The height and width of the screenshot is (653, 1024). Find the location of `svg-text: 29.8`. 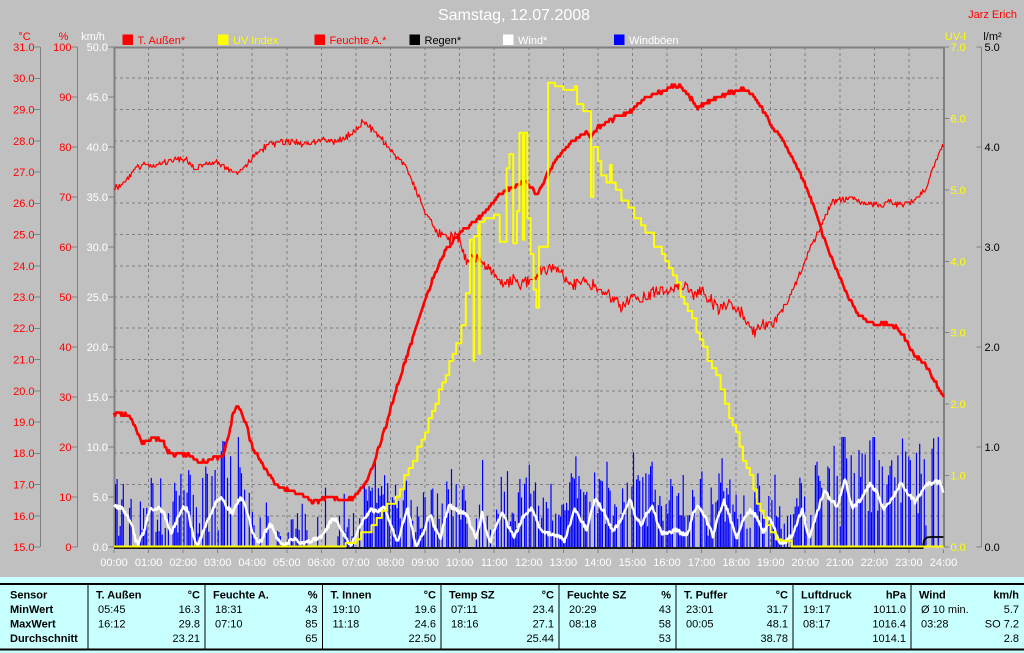

svg-text: 29.8 is located at coordinates (189, 625).